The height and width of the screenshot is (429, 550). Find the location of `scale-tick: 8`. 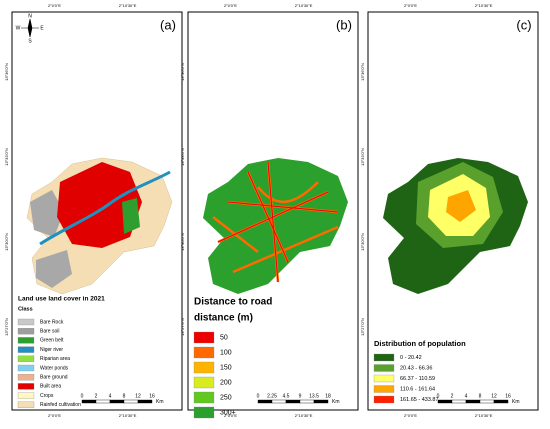

scale-tick: 8 is located at coordinates (480, 396).